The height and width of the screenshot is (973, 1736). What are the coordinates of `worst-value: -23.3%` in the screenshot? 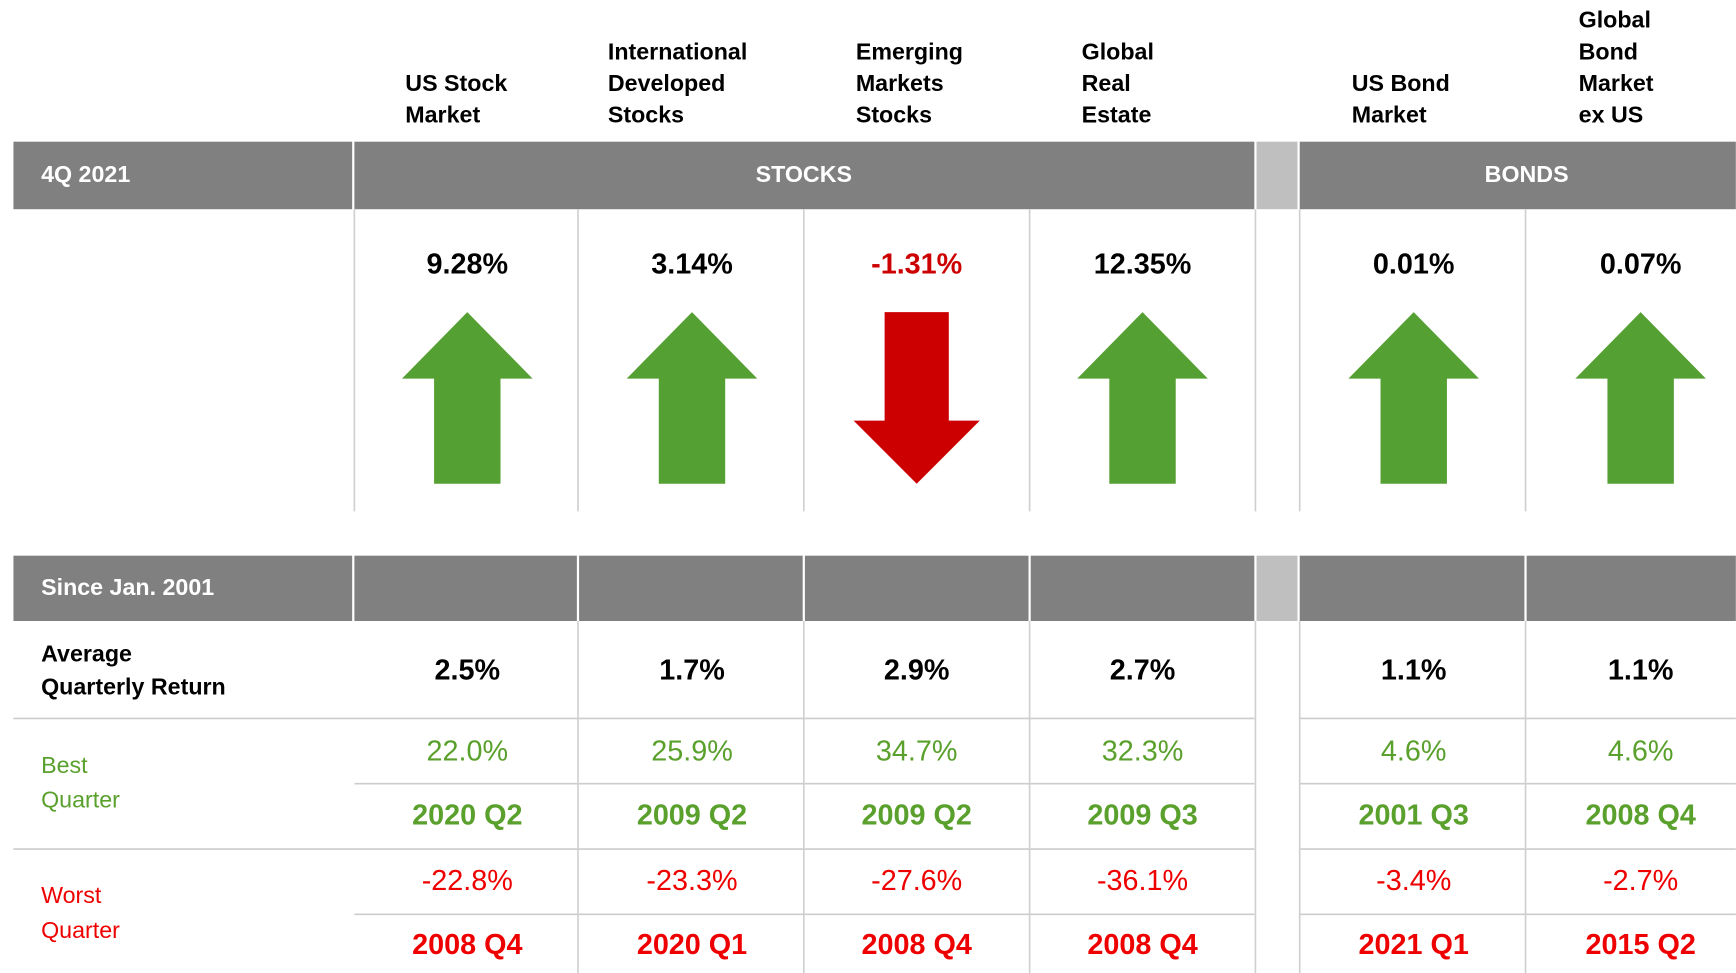 It's located at (691, 881).